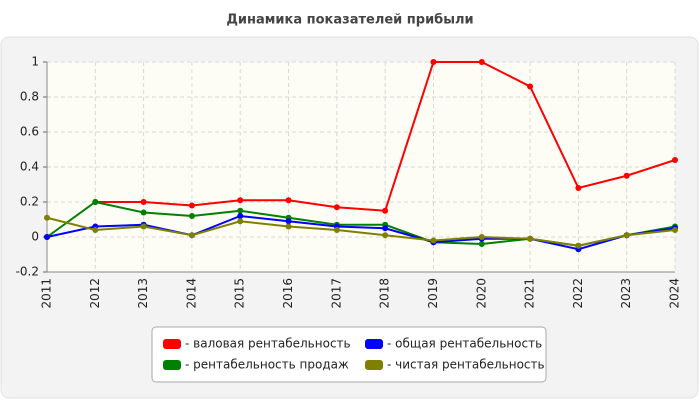 This screenshot has height=400, width=700. Describe the element at coordinates (481, 293) in the screenshot. I see `x-tick-label: 2020` at that location.